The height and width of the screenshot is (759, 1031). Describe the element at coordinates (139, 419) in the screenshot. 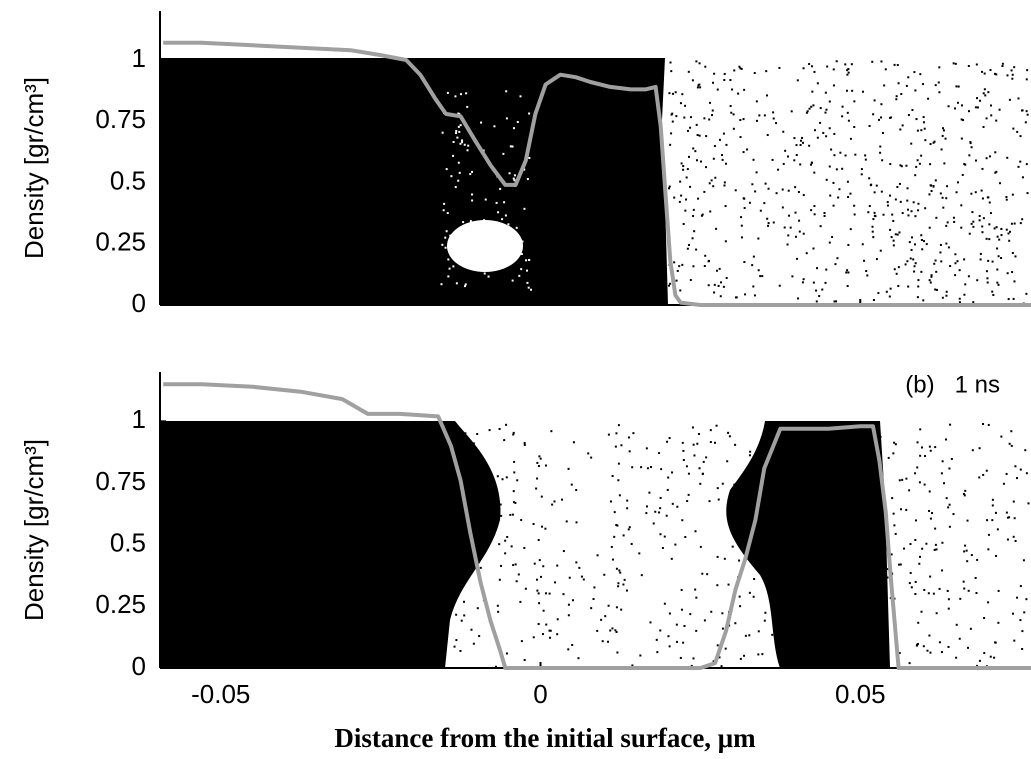

I see `y-tick-label: 1` at that location.